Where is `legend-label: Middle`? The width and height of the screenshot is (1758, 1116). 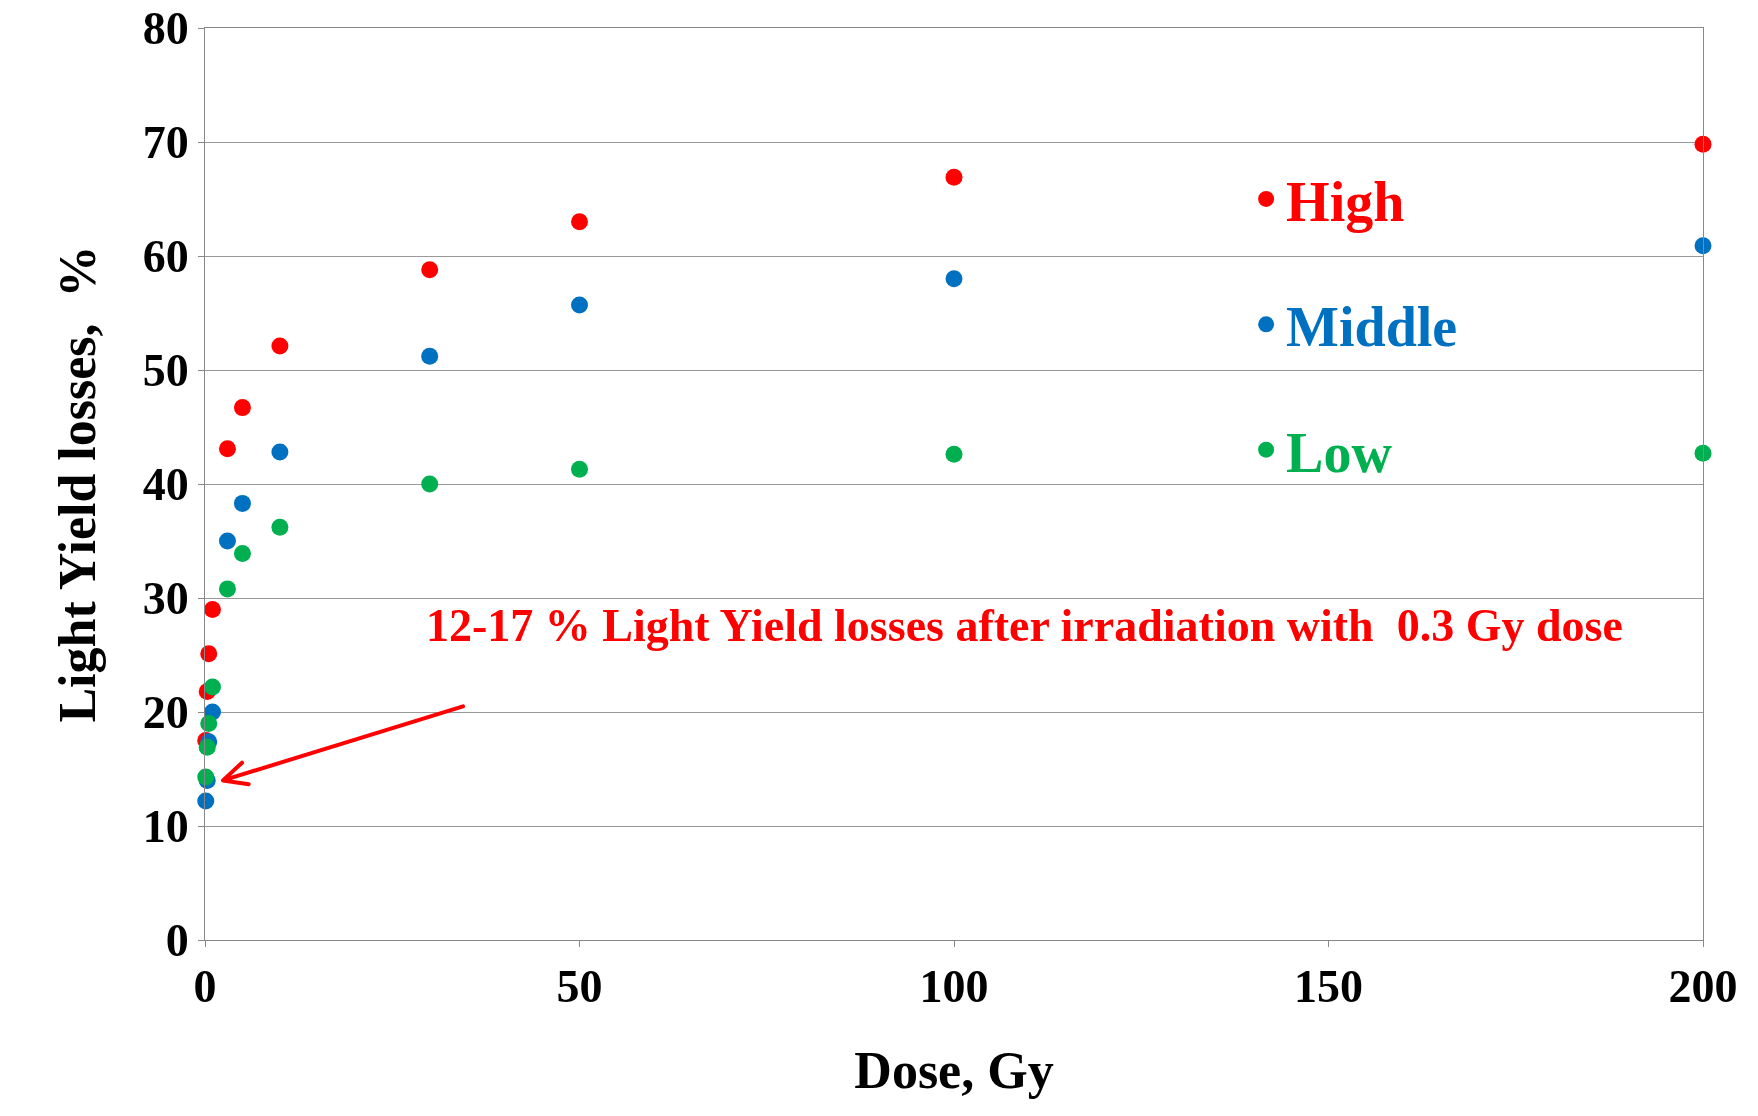
legend-label: Middle is located at coordinates (1372, 327).